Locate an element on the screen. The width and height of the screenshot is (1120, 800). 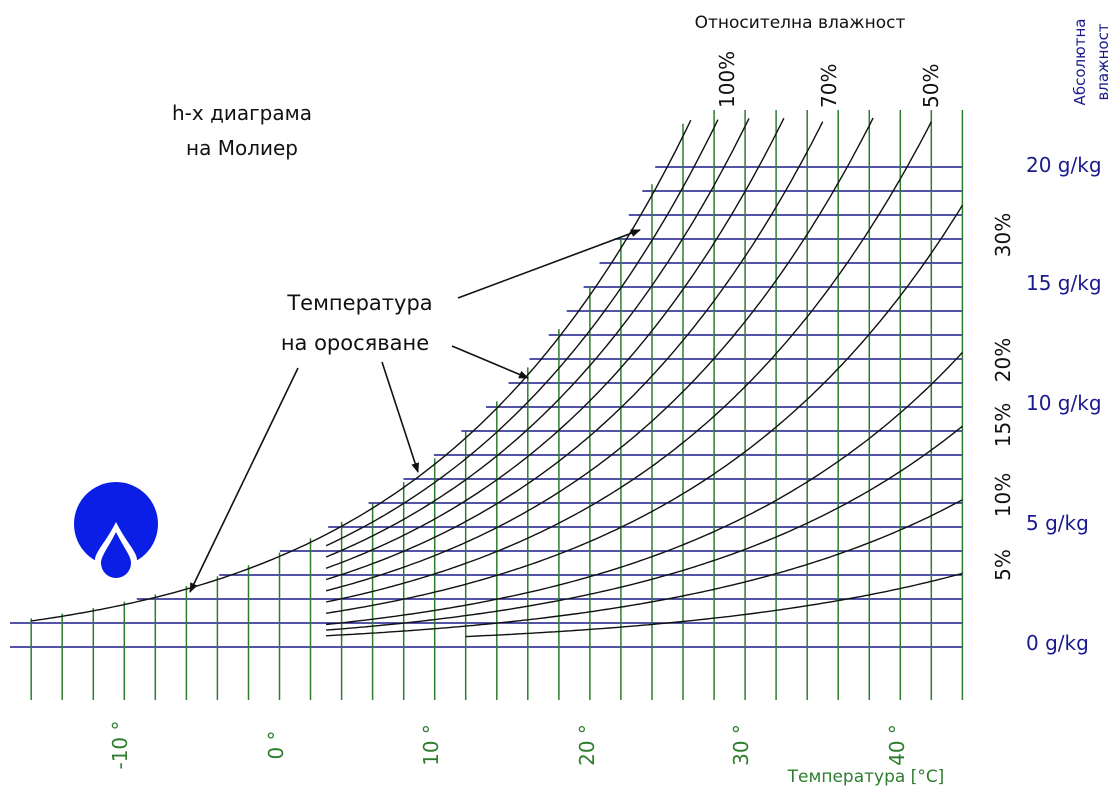
rh-label-50: 50% is located at coordinates (931, 86).